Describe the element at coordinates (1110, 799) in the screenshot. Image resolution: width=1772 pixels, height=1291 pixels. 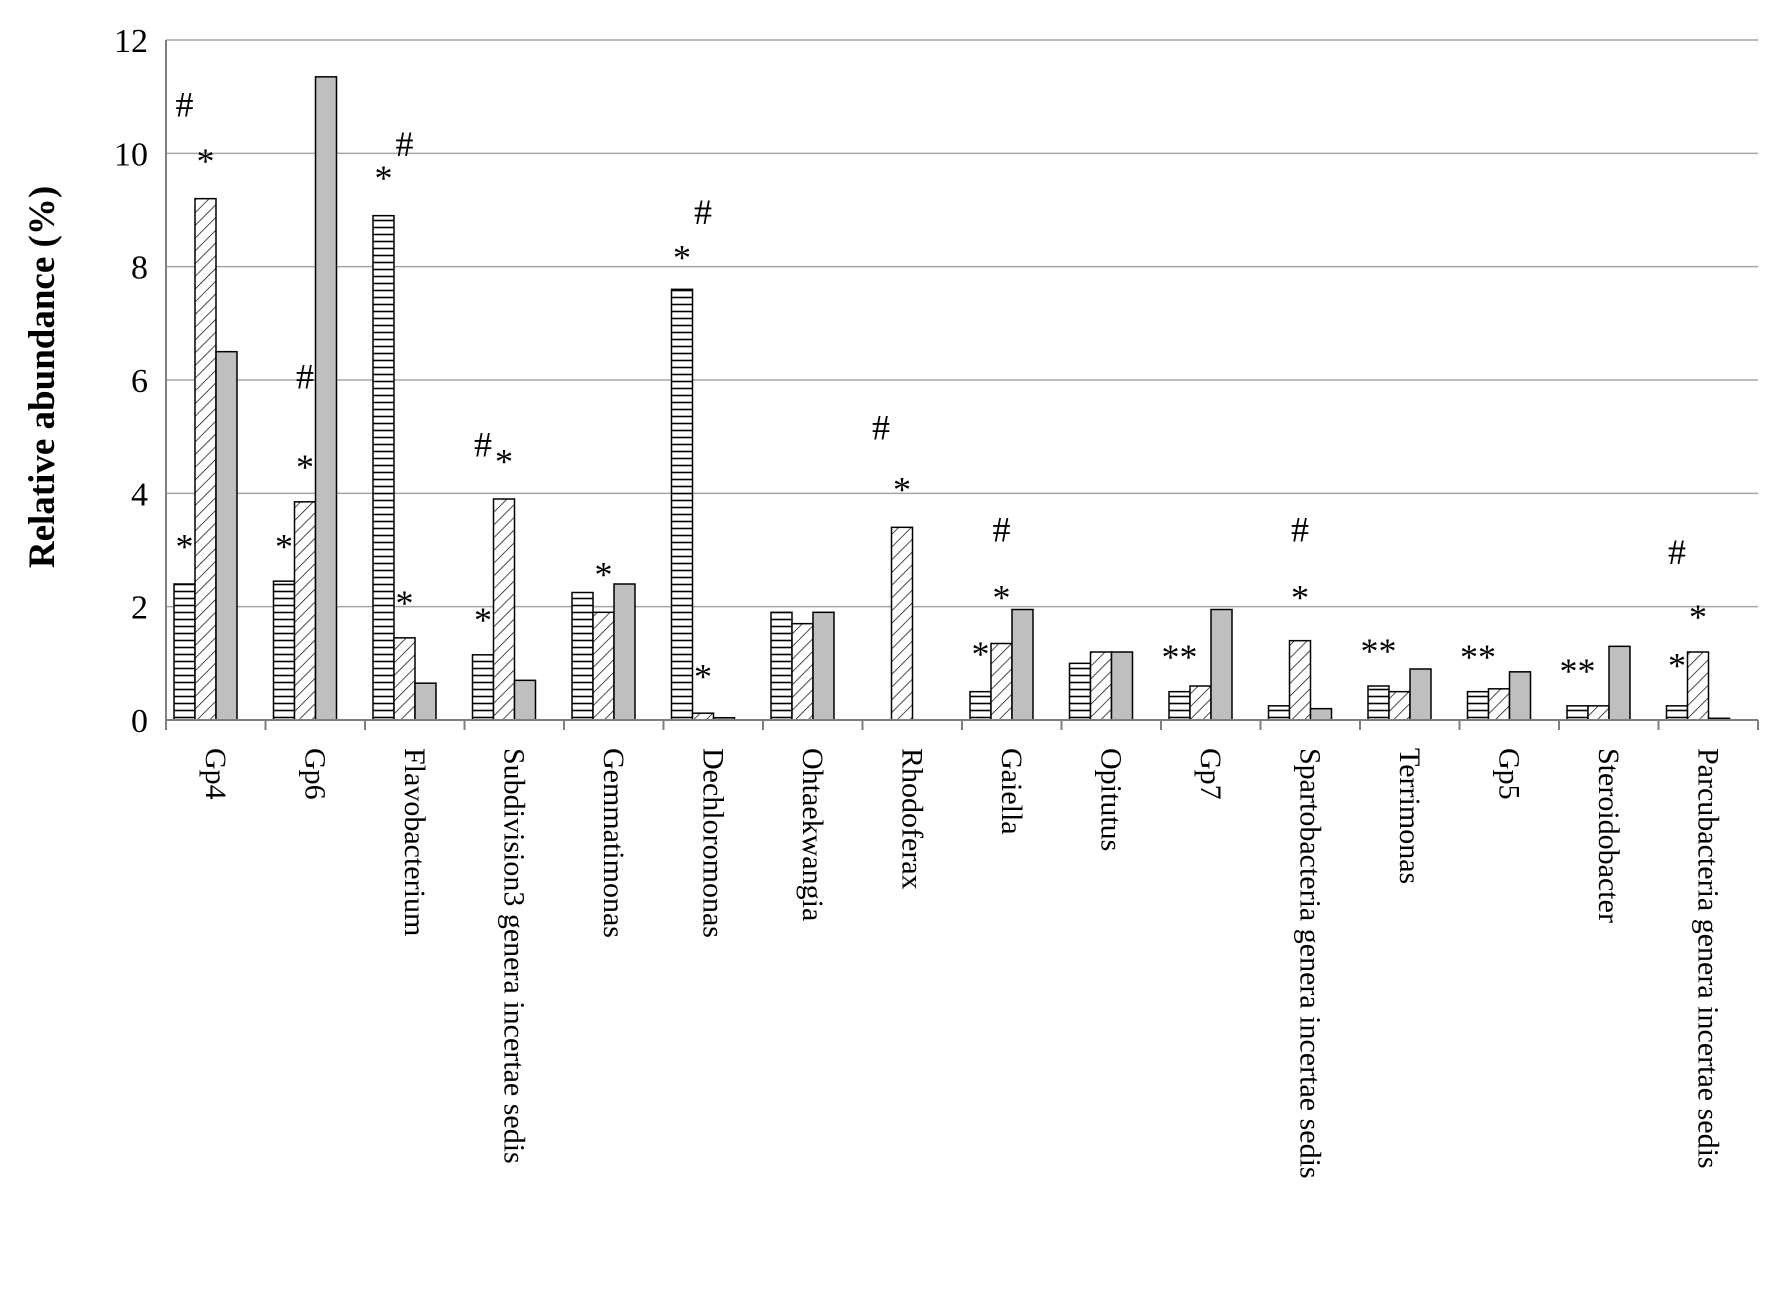
I see `x-category-label: Opitutus` at that location.